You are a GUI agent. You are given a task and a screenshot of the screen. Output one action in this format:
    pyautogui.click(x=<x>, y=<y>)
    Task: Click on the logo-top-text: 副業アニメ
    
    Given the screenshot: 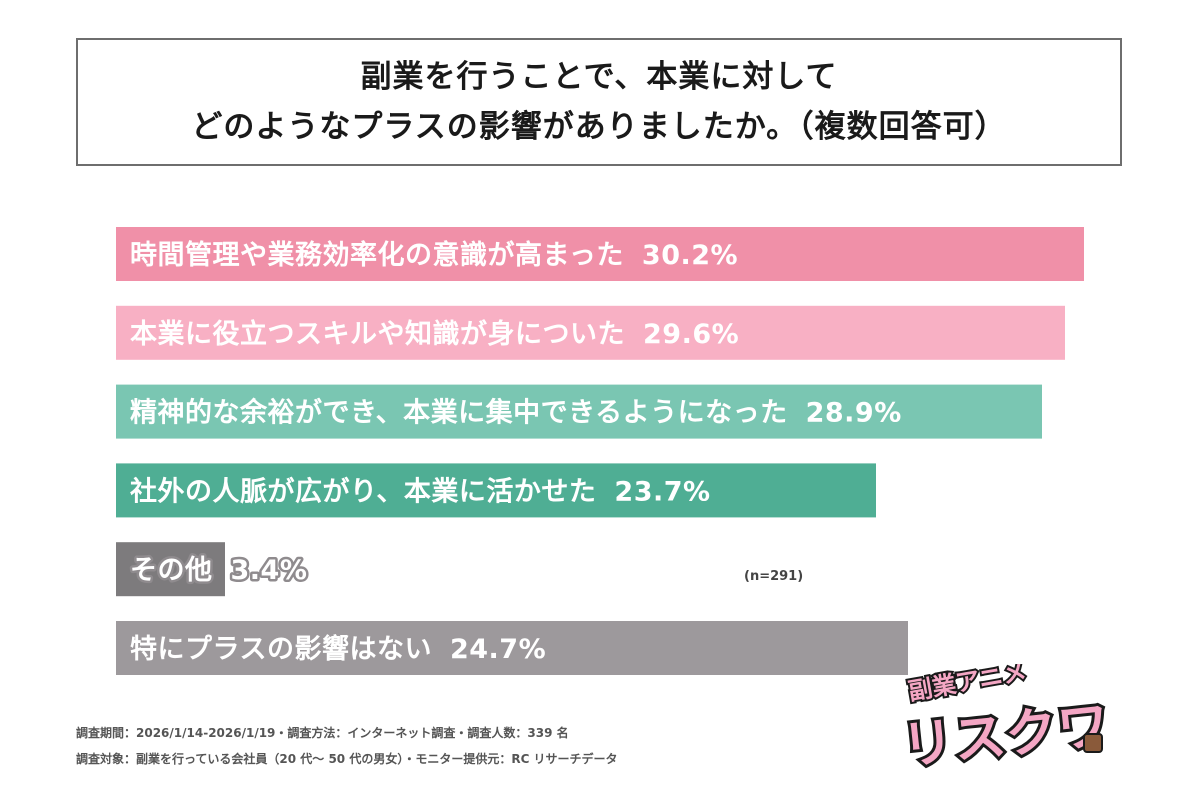 What is the action you would take?
    pyautogui.click(x=967, y=685)
    